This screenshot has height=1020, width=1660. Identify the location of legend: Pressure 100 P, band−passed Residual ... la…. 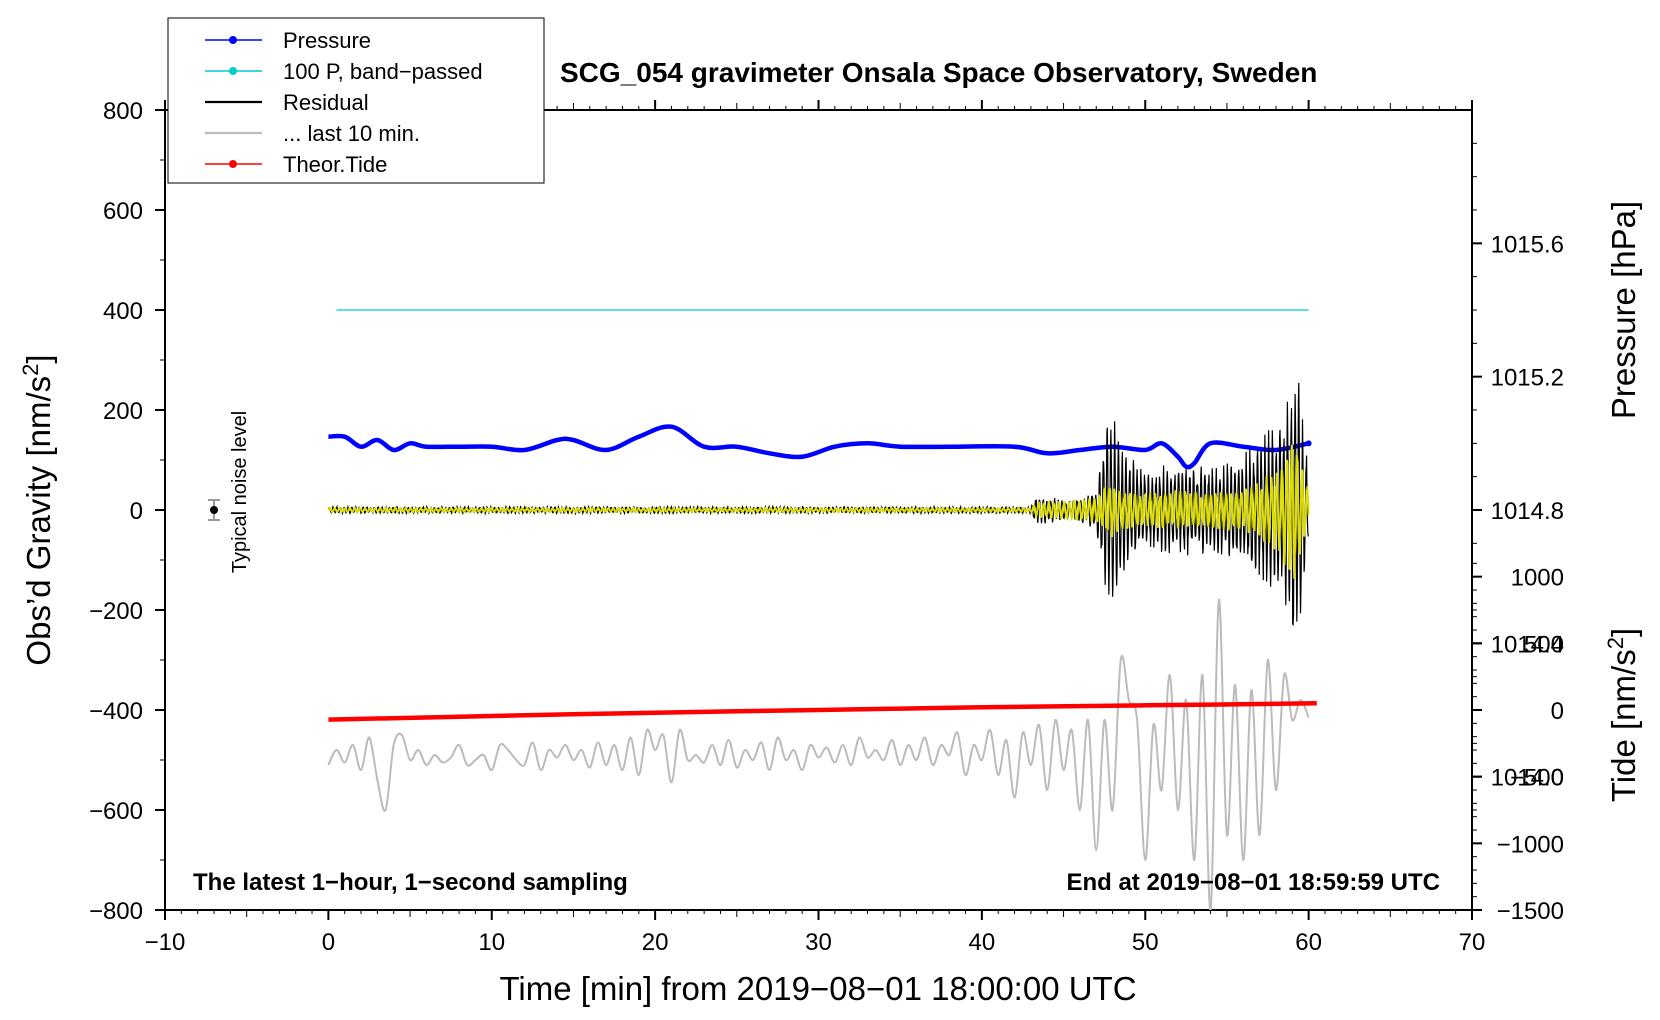
(344, 102).